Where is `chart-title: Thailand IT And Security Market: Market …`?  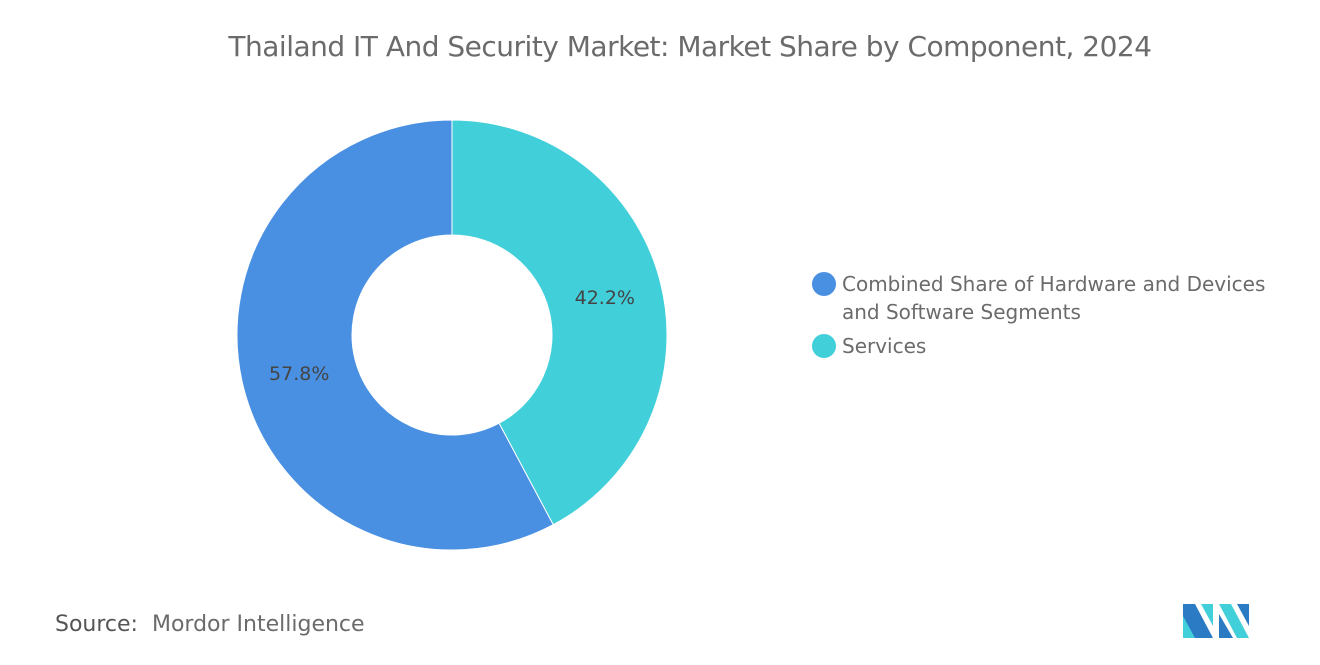 chart-title: Thailand IT And Security Market: Market … is located at coordinates (690, 46).